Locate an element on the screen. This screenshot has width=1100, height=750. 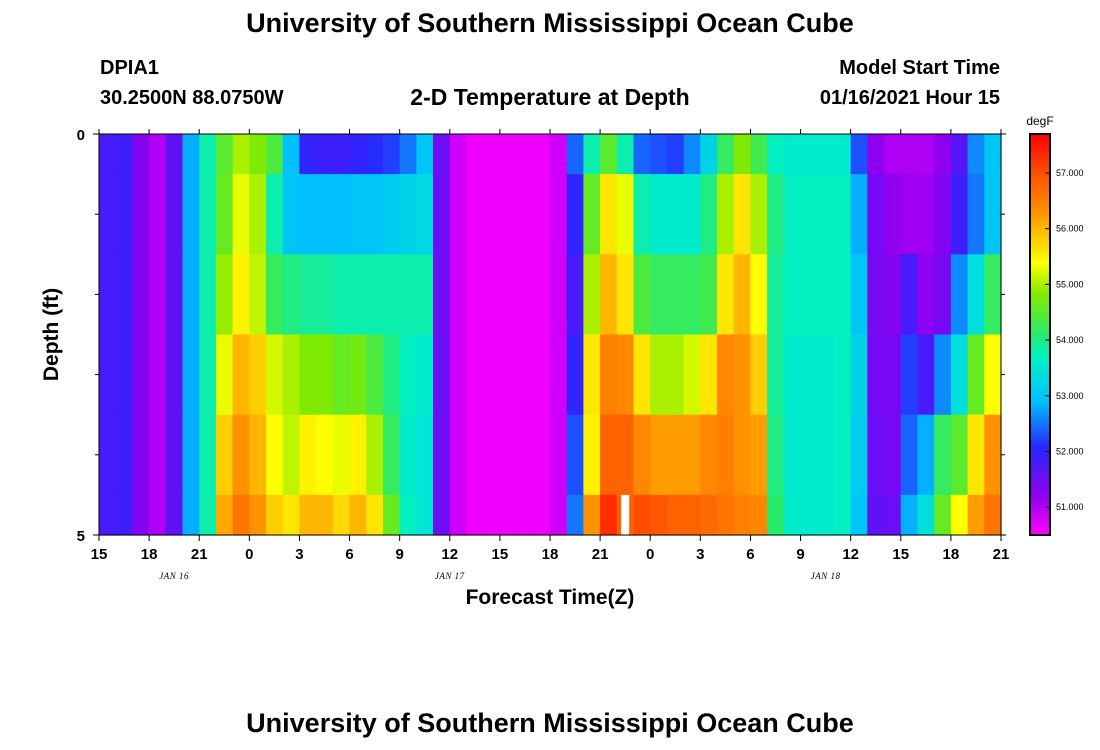
x-tick-label: 12 is located at coordinates (449, 554).